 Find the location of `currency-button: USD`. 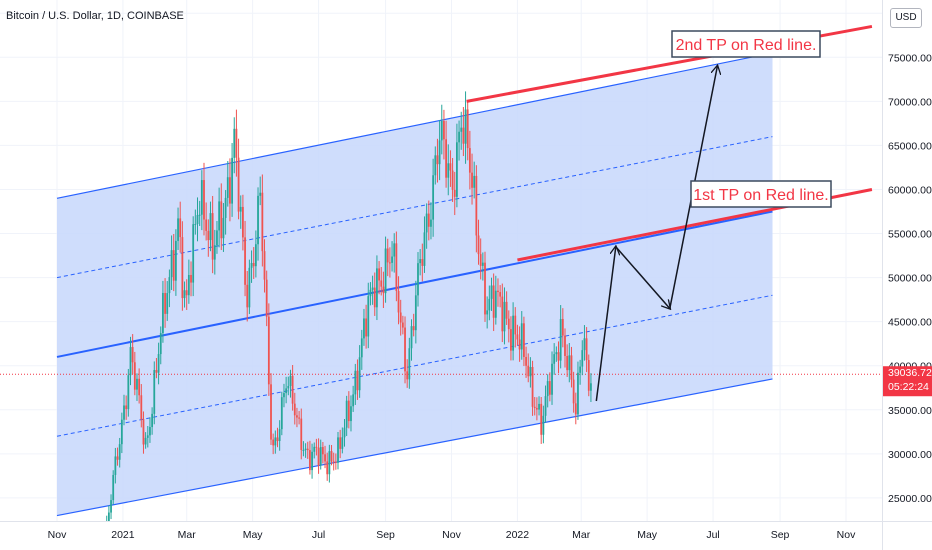

currency-button: USD is located at coordinates (906, 18).